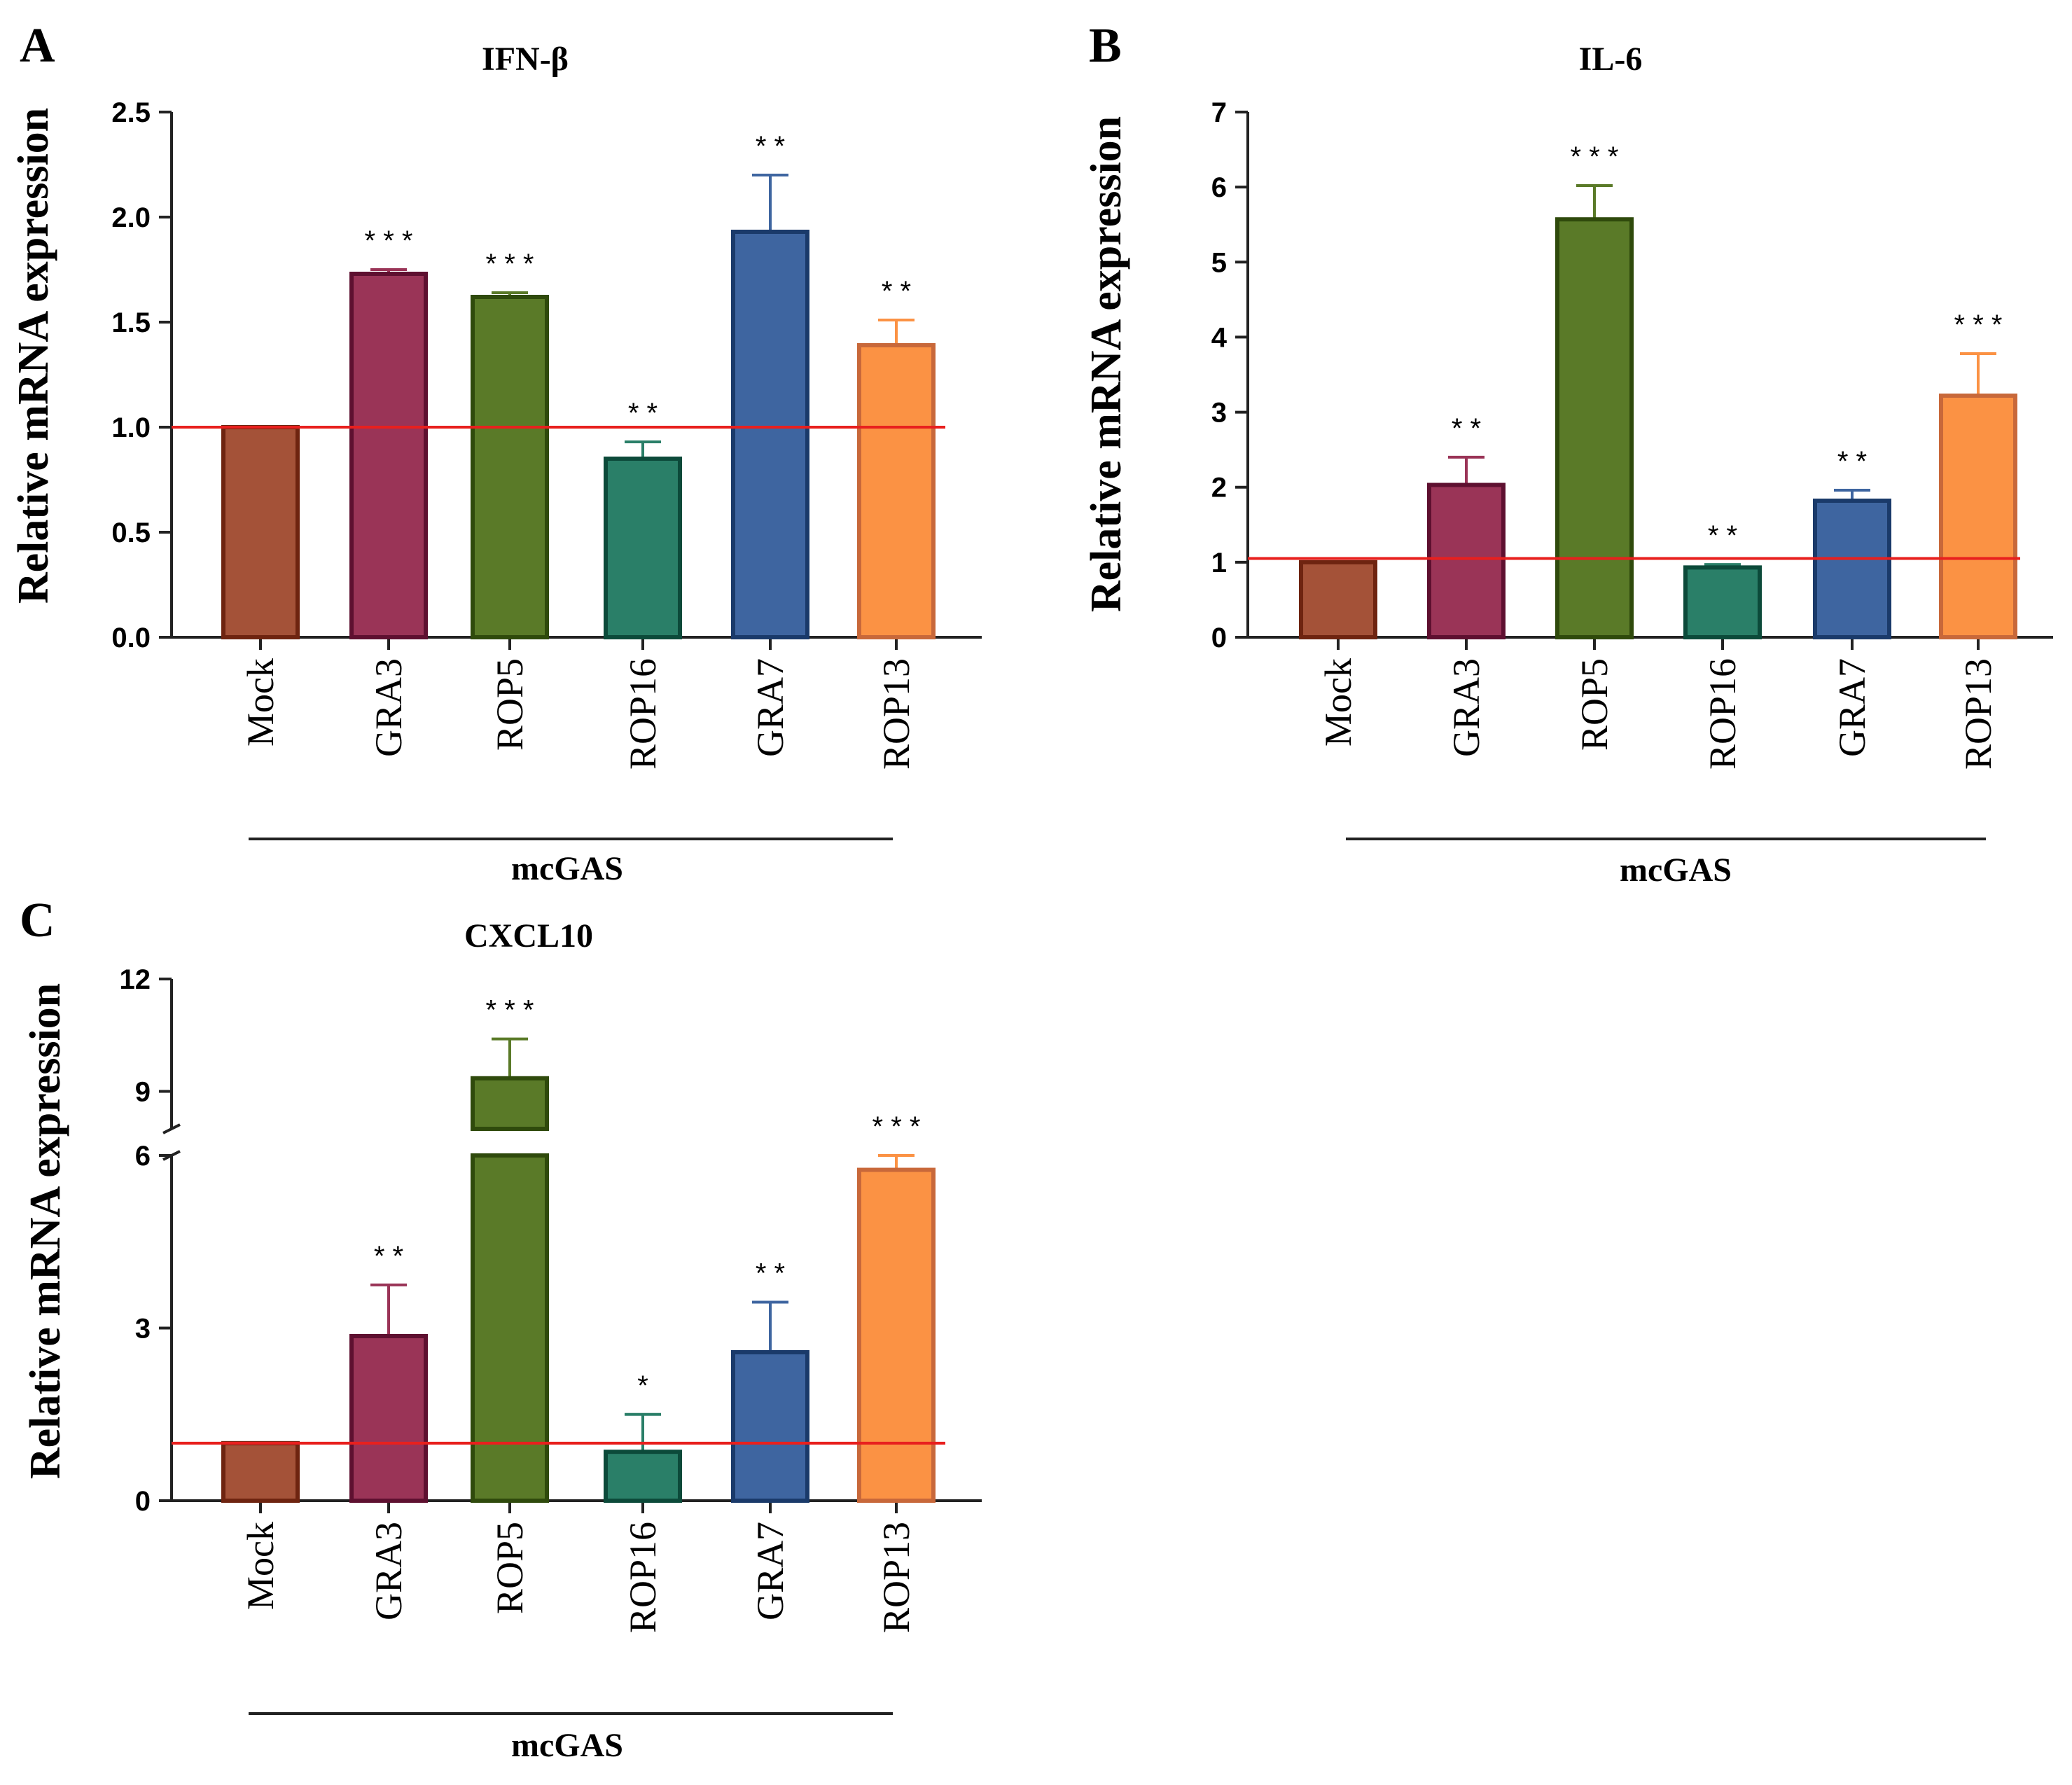 The height and width of the screenshot is (1785, 2072). Describe the element at coordinates (143, 1329) in the screenshot. I see `panel-c-y-tick-label: 3` at that location.